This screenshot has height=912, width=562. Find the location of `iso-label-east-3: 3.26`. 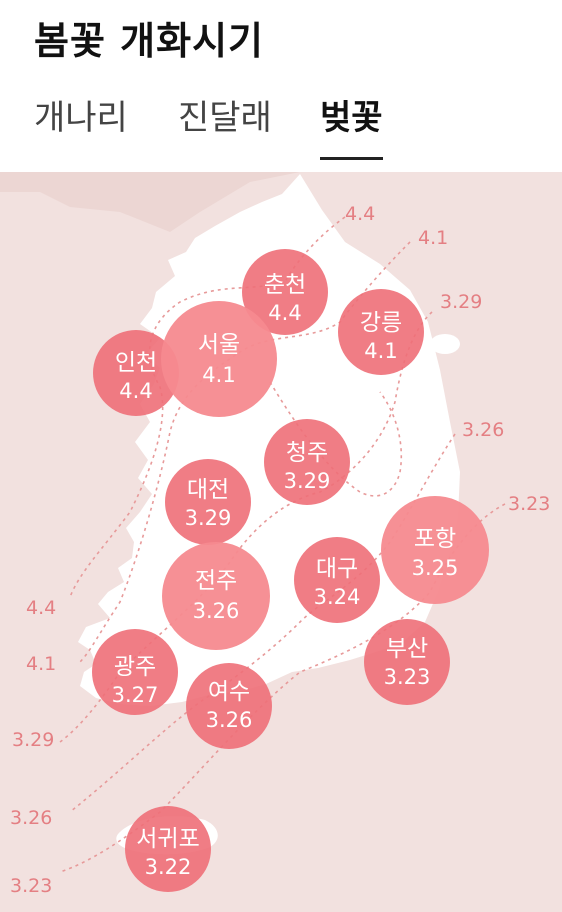

iso-label-east-3: 3.26 is located at coordinates (483, 430).